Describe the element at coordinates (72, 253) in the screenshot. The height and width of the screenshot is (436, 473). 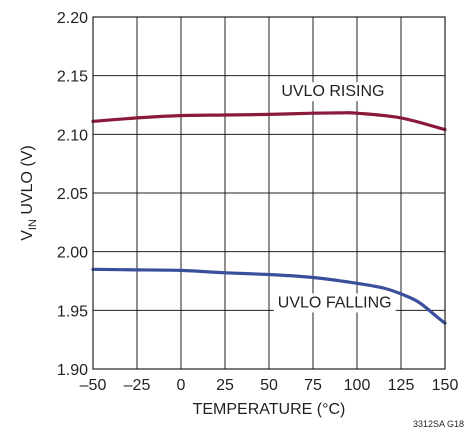
I see `y-tick-label: 2.00` at that location.